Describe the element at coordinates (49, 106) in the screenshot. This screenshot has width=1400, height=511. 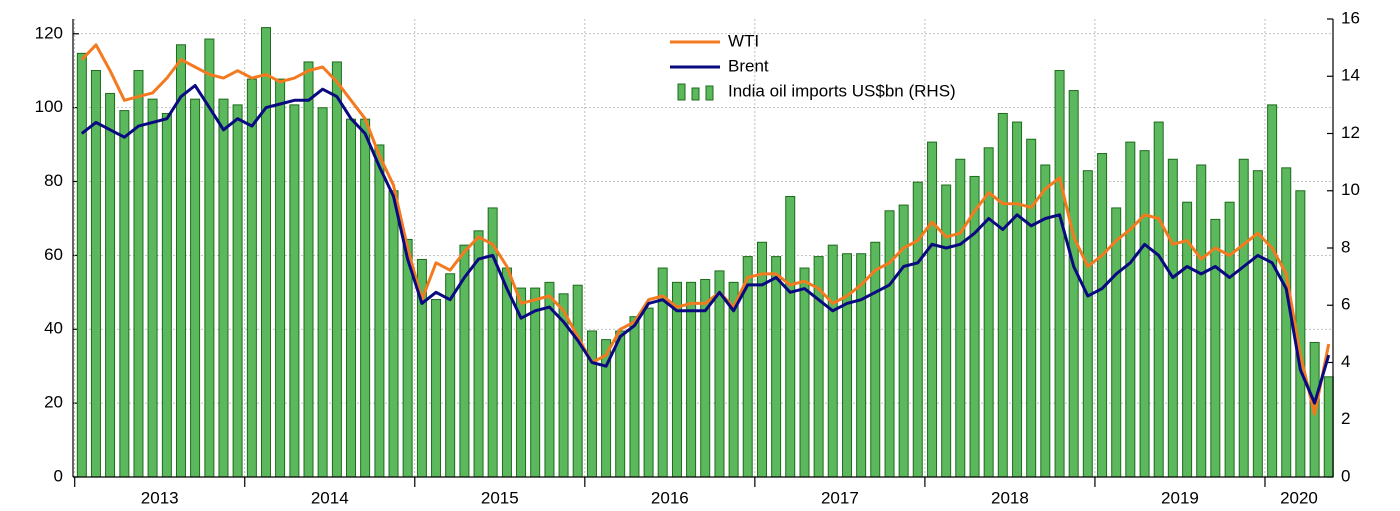
I see `y-tick-label: 100` at that location.